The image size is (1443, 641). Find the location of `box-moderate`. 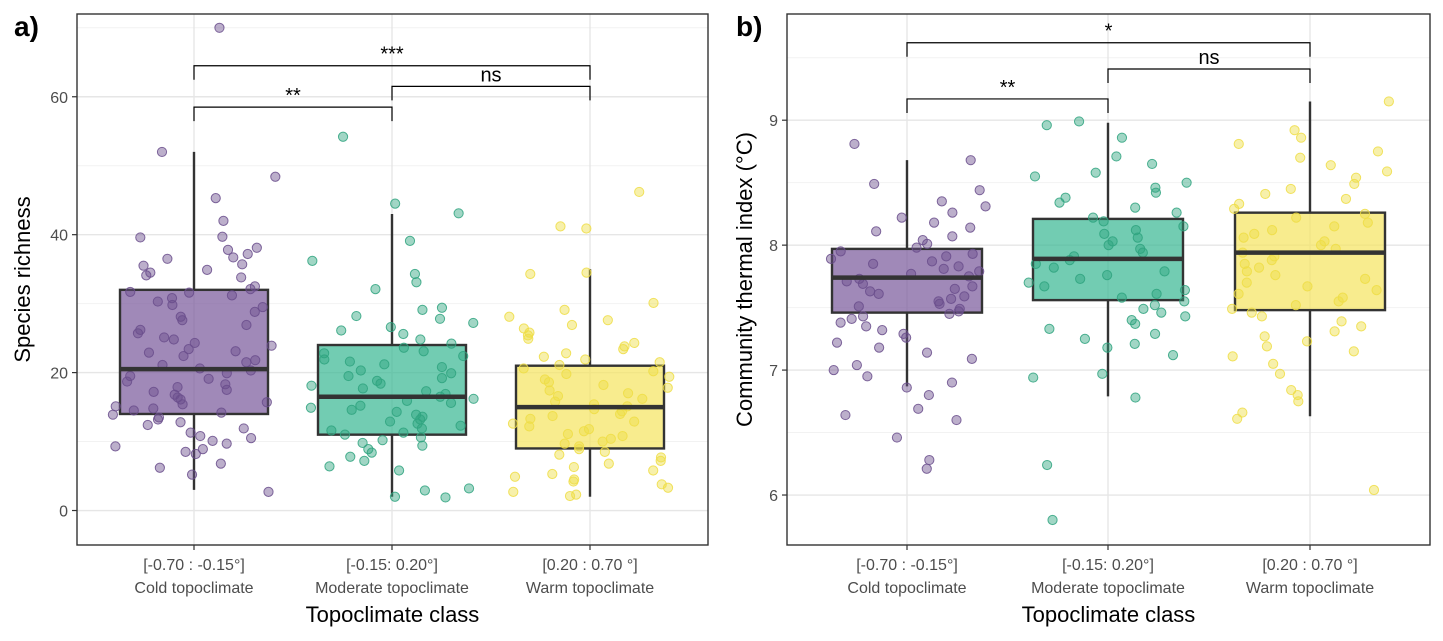

box-moderate is located at coordinates (392, 389).